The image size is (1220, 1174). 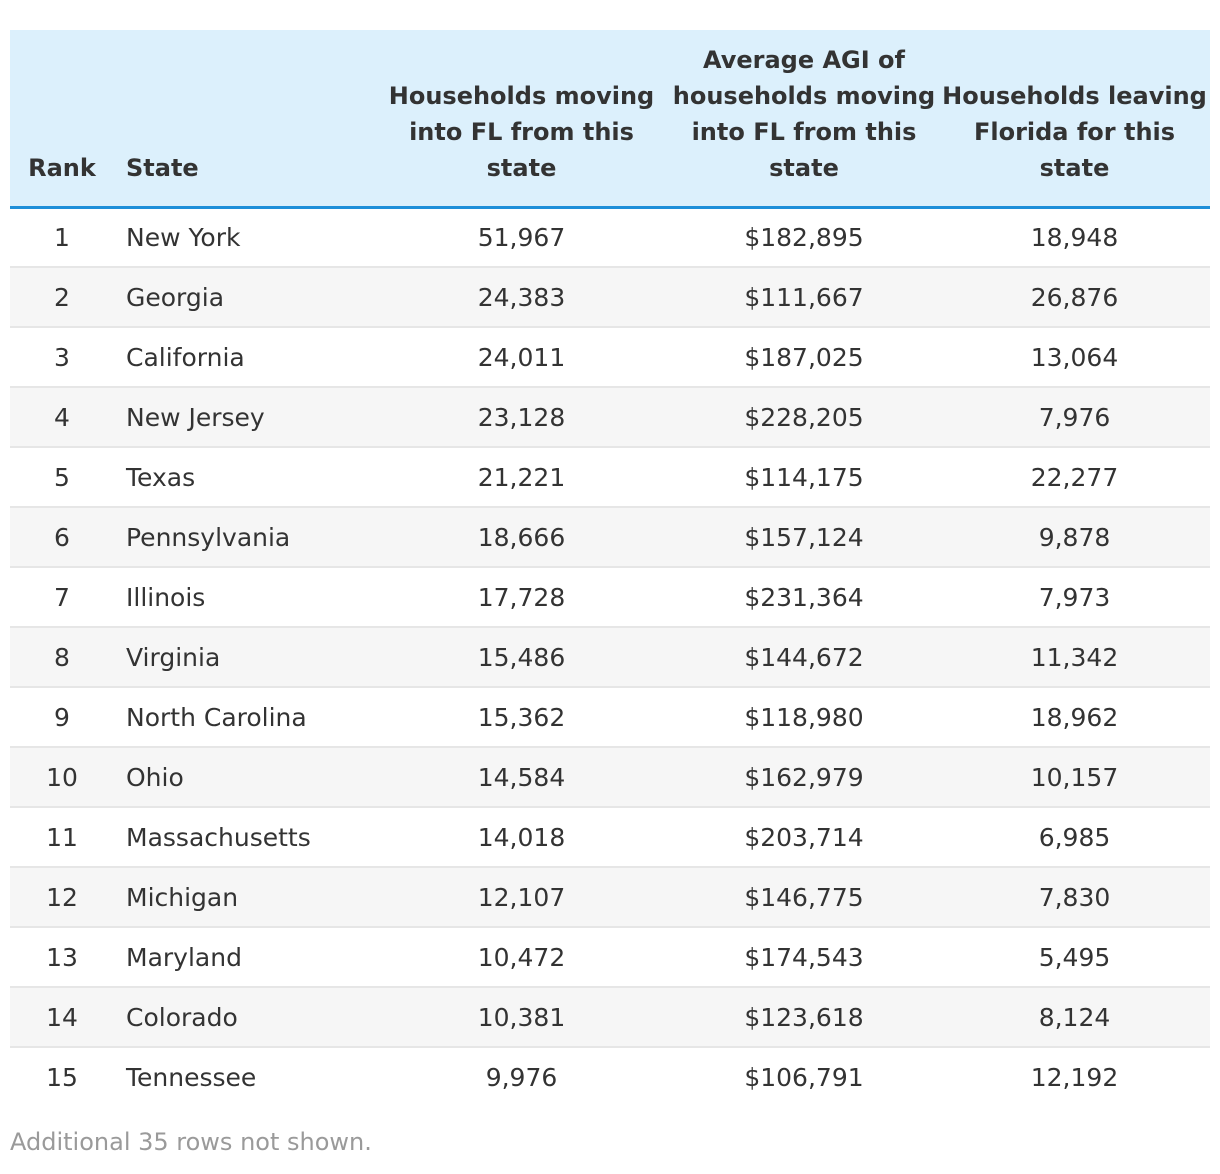 What do you see at coordinates (1074, 1017) in the screenshot?
I see `cell-leaving: 8,124` at bounding box center [1074, 1017].